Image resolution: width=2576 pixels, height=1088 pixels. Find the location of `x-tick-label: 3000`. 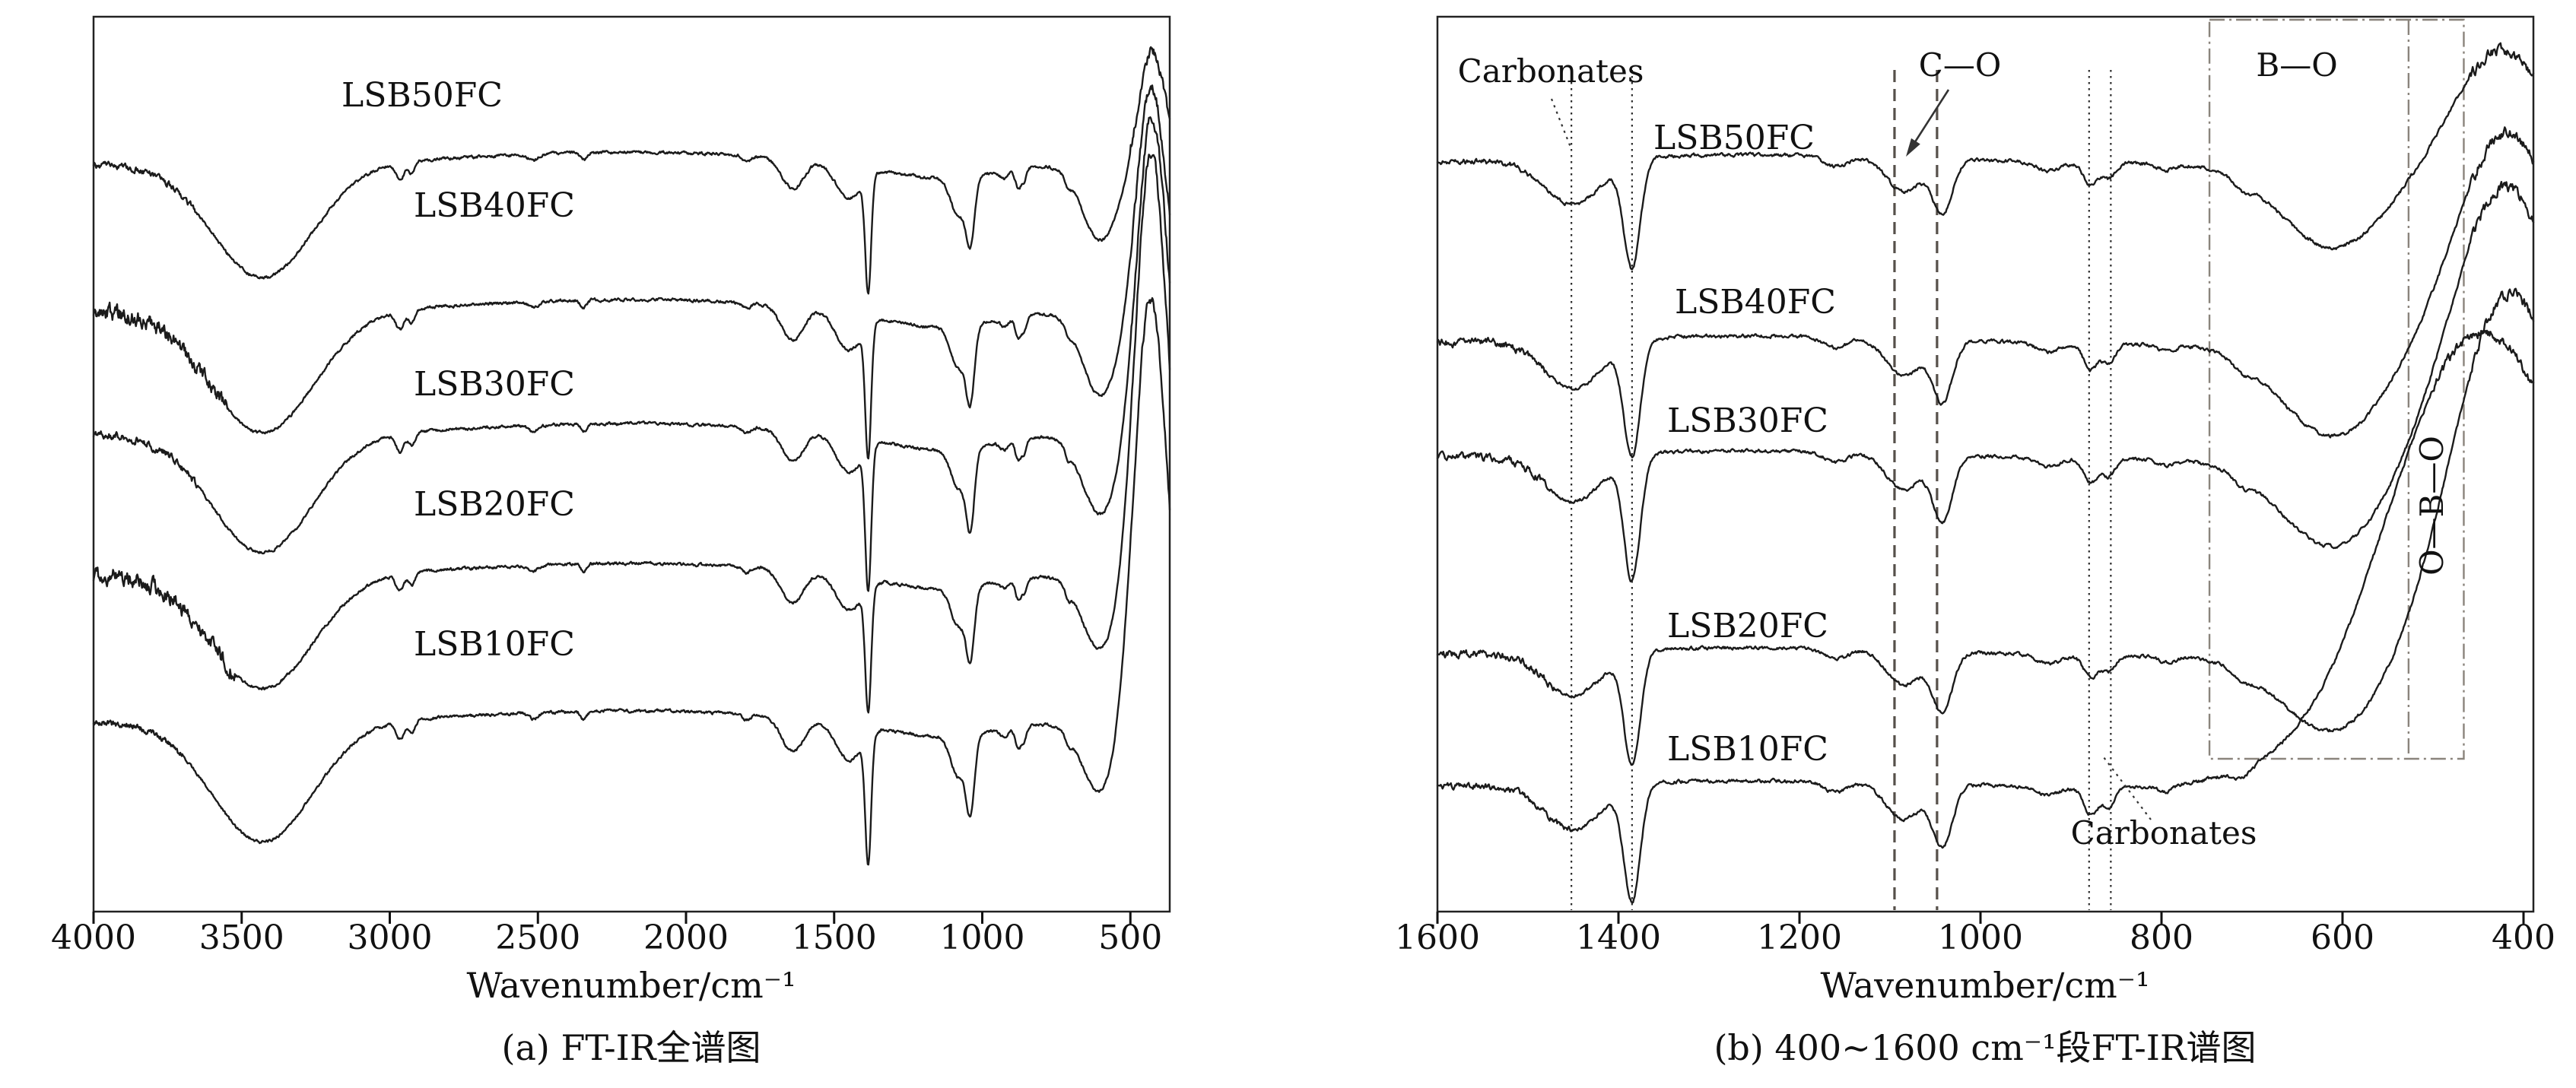

x-tick-label: 3000 is located at coordinates (390, 937).